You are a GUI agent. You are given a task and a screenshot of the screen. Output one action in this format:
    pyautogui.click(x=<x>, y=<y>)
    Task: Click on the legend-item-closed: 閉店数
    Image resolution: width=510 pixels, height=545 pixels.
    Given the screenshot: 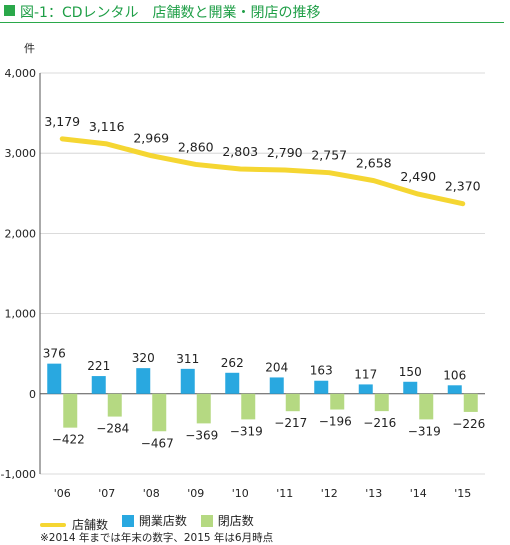 What is the action you would take?
    pyautogui.click(x=227, y=520)
    